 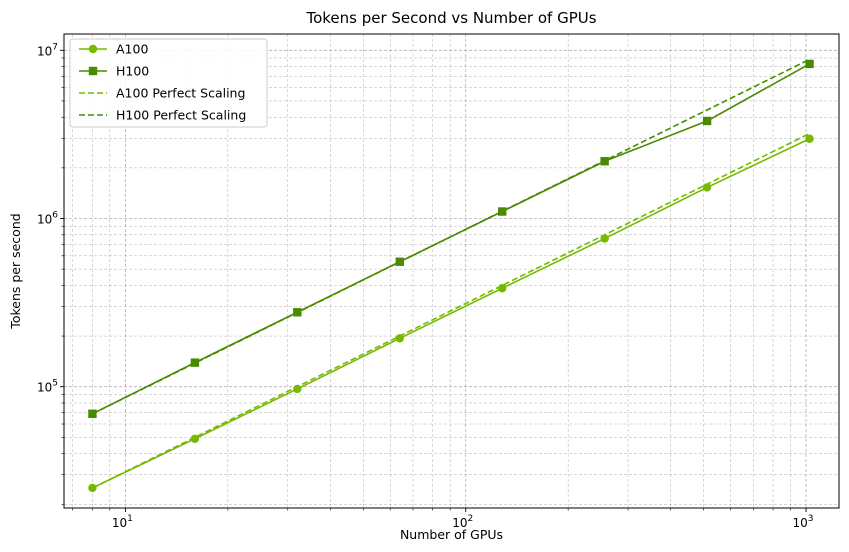 I want to click on tick-label: 10⁶, so click(x=47, y=218).